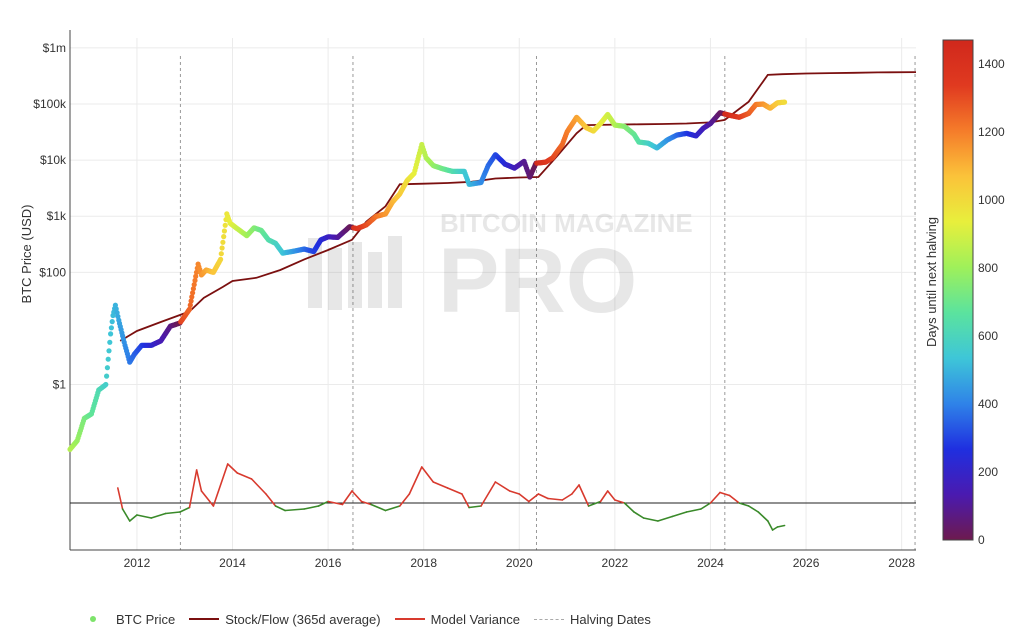 Image resolution: width=1017 pixels, height=638 pixels. Describe the element at coordinates (95, 619) in the screenshot. I see `legend-swatch-dot` at that location.